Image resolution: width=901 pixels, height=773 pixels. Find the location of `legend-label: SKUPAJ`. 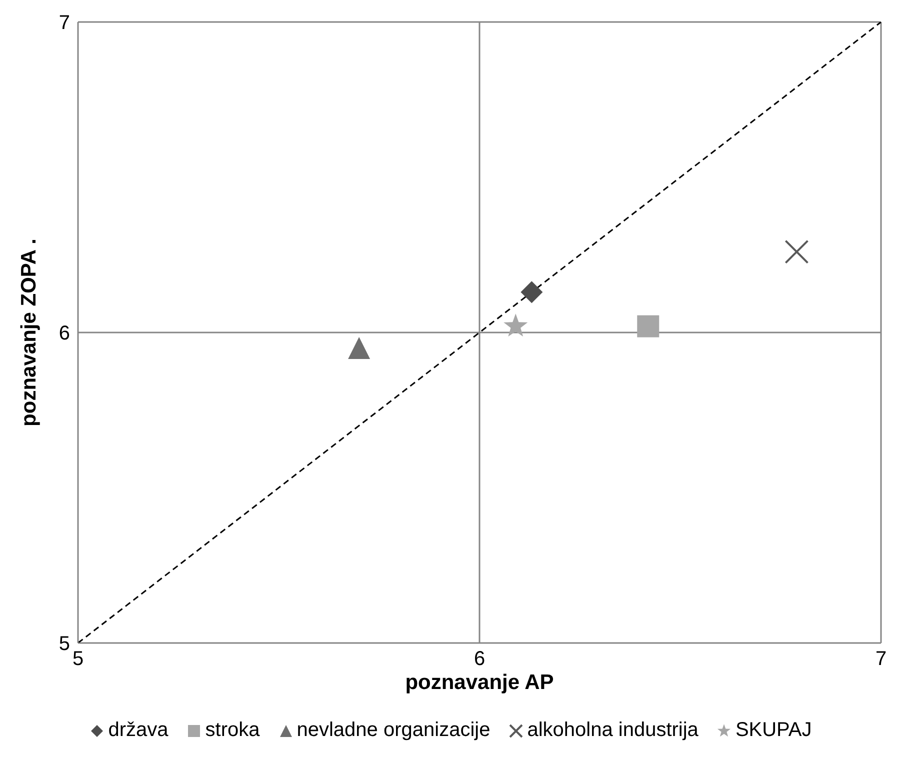

legend-label: SKUPAJ is located at coordinates (773, 730).